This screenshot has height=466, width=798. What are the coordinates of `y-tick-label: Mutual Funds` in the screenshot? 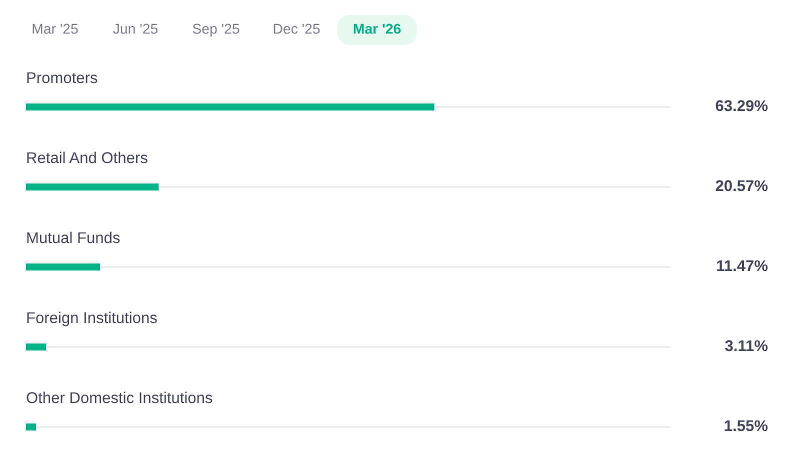 It's located at (73, 238).